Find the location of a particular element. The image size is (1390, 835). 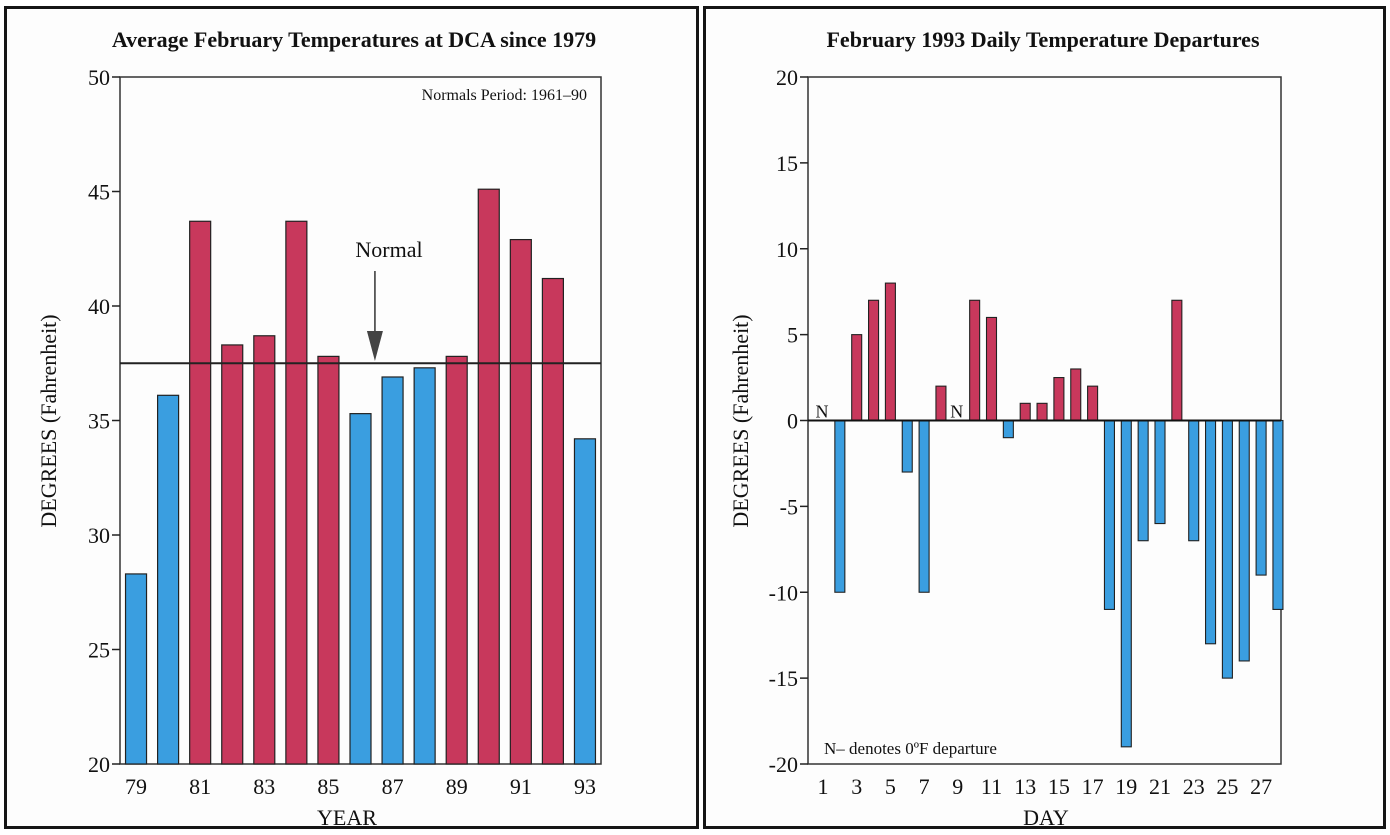

x-tick-label-89: 89 is located at coordinates (457, 786).